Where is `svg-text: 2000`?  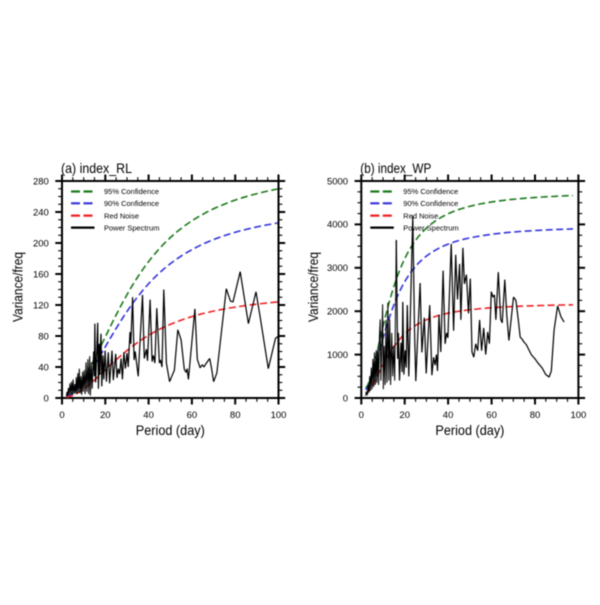 svg-text: 2000 is located at coordinates (337, 312).